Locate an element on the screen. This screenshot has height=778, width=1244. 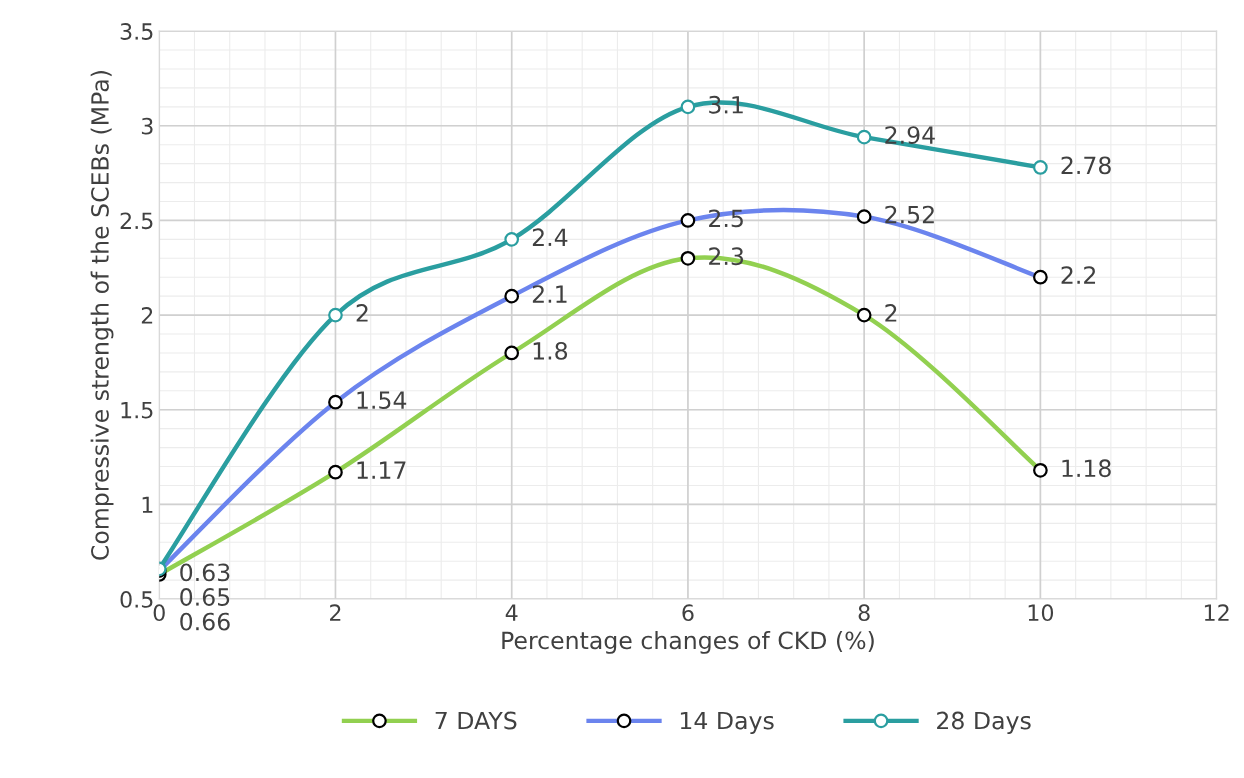
data-label: 0.63 is located at coordinates (205, 572).